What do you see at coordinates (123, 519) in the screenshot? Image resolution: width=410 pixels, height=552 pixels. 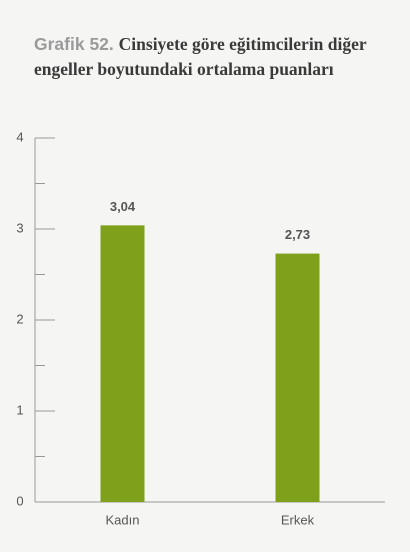 I see `x-tick-label: Kadın` at bounding box center [123, 519].